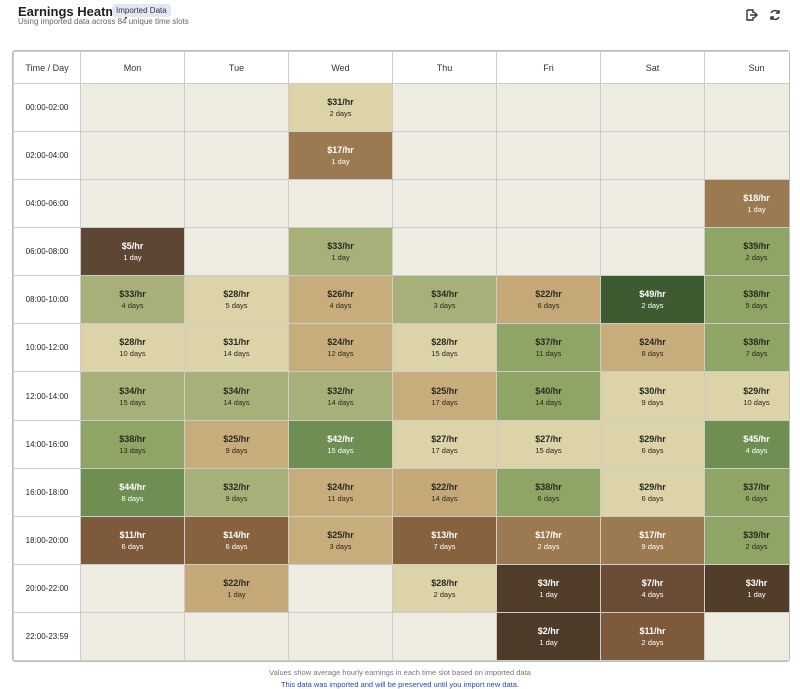  I want to click on heat-cell: $2/hr 1 day, so click(548, 636).